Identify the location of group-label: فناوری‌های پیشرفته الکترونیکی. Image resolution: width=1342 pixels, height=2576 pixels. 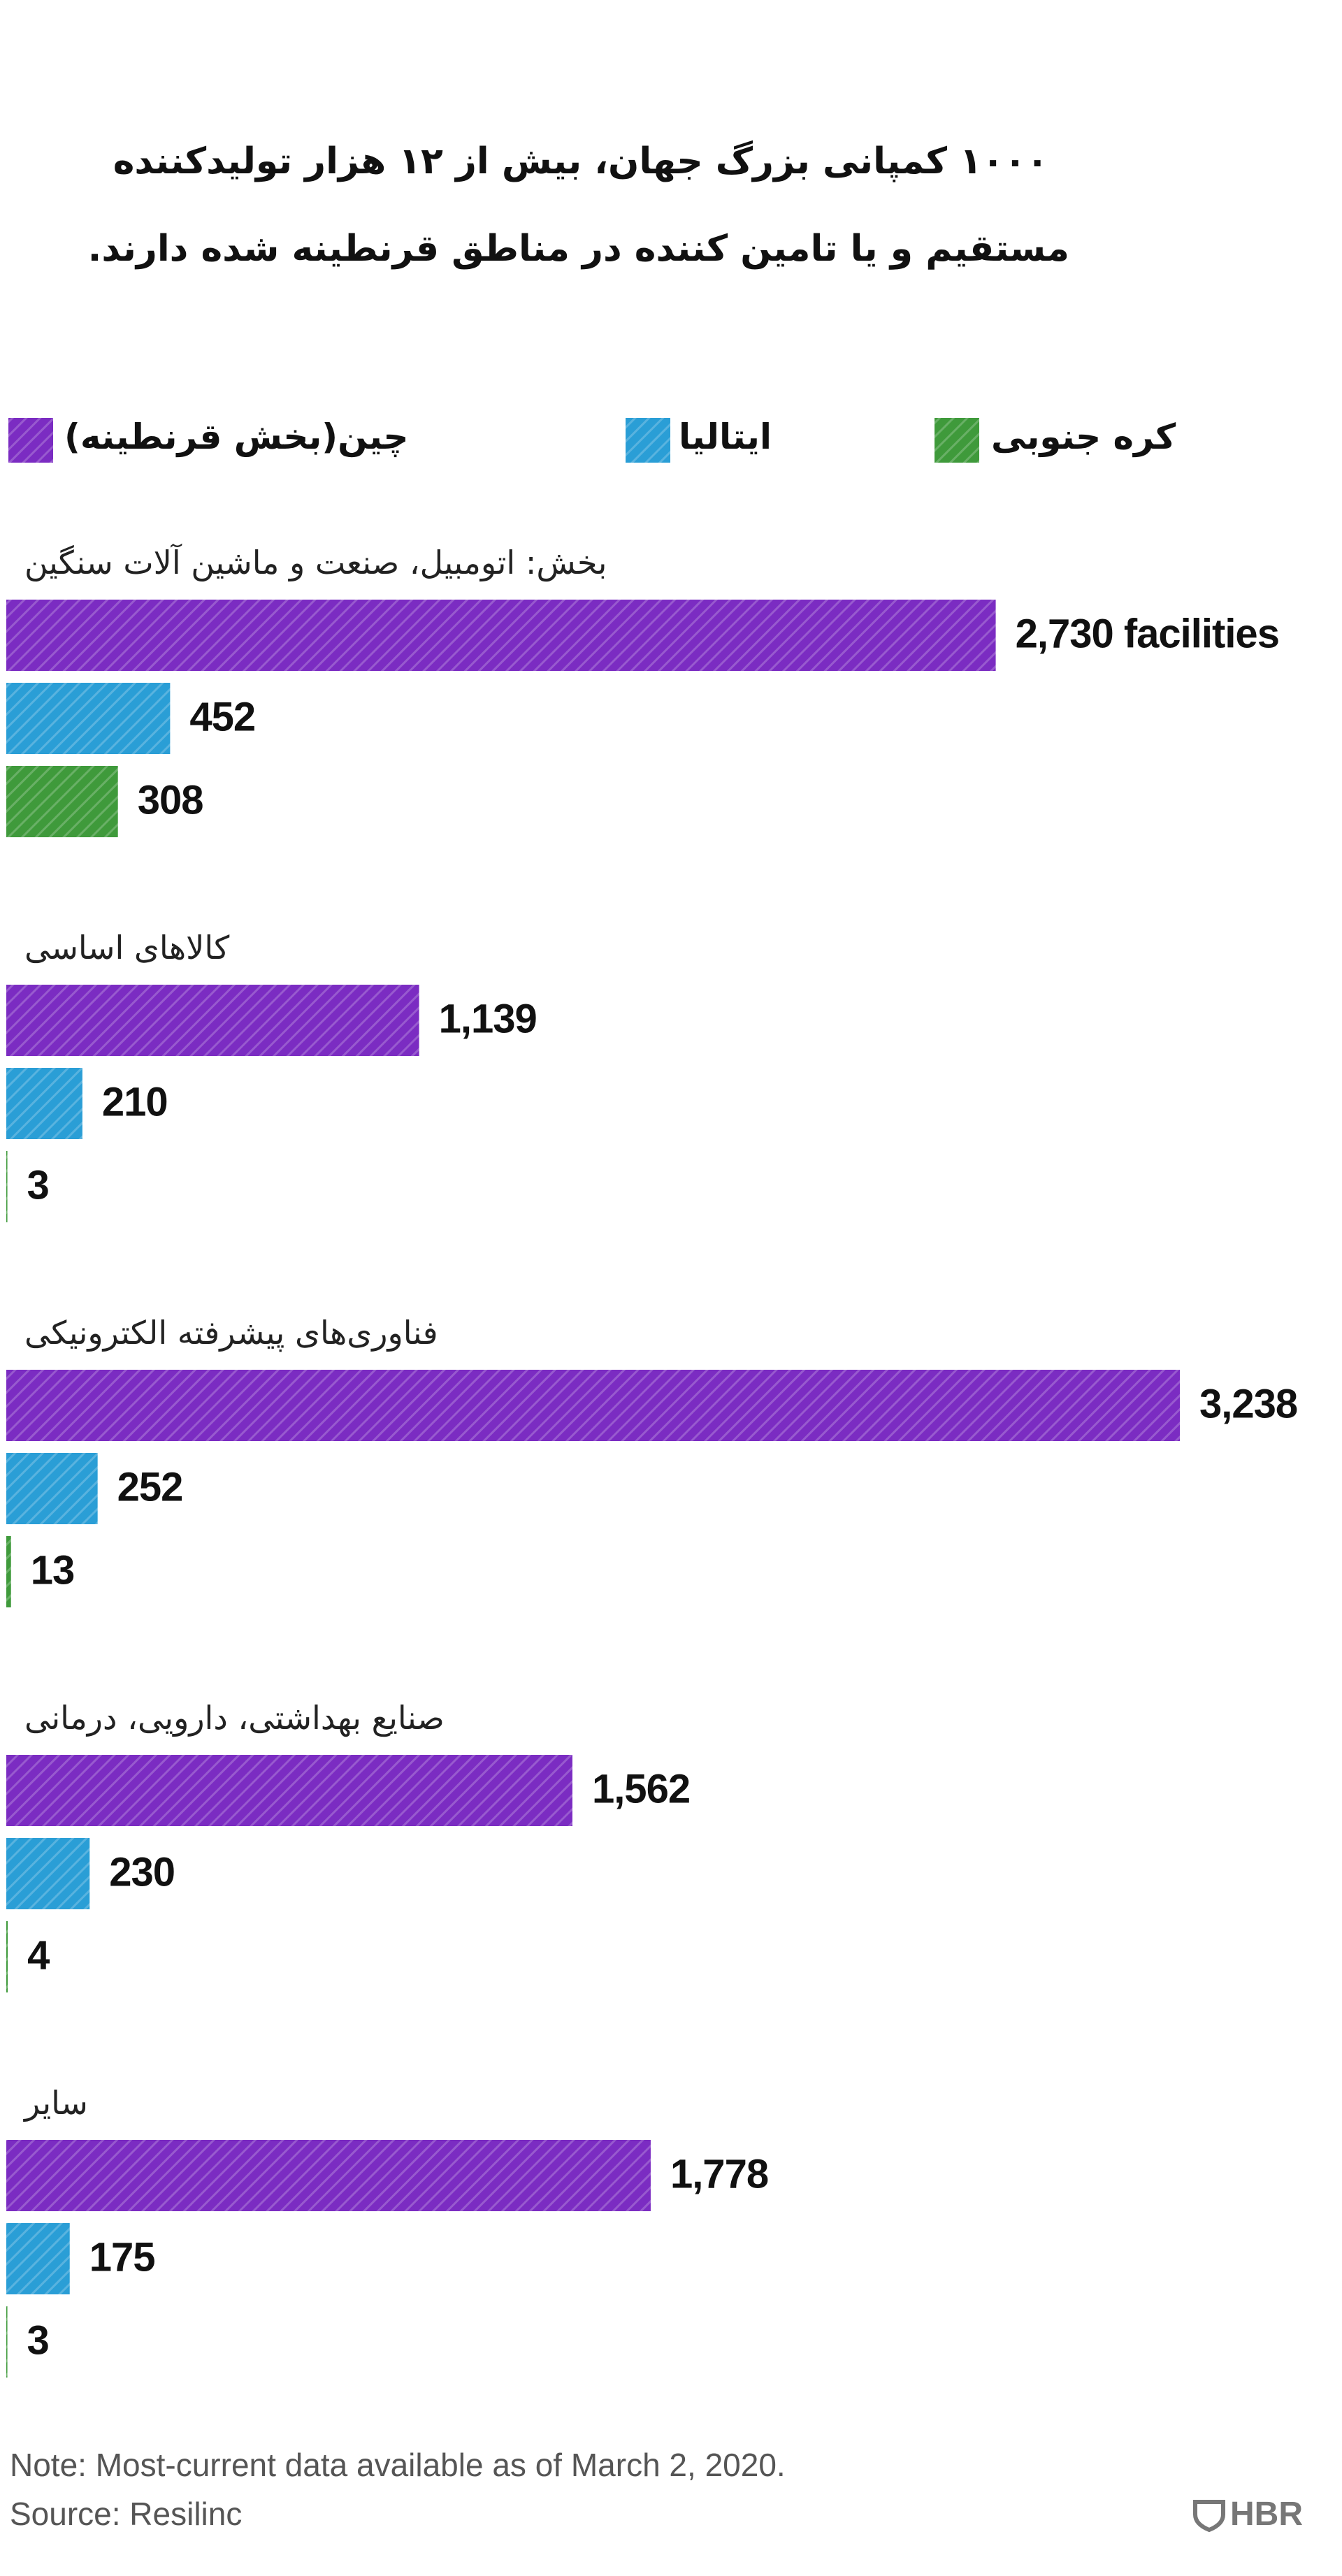
(231, 1333).